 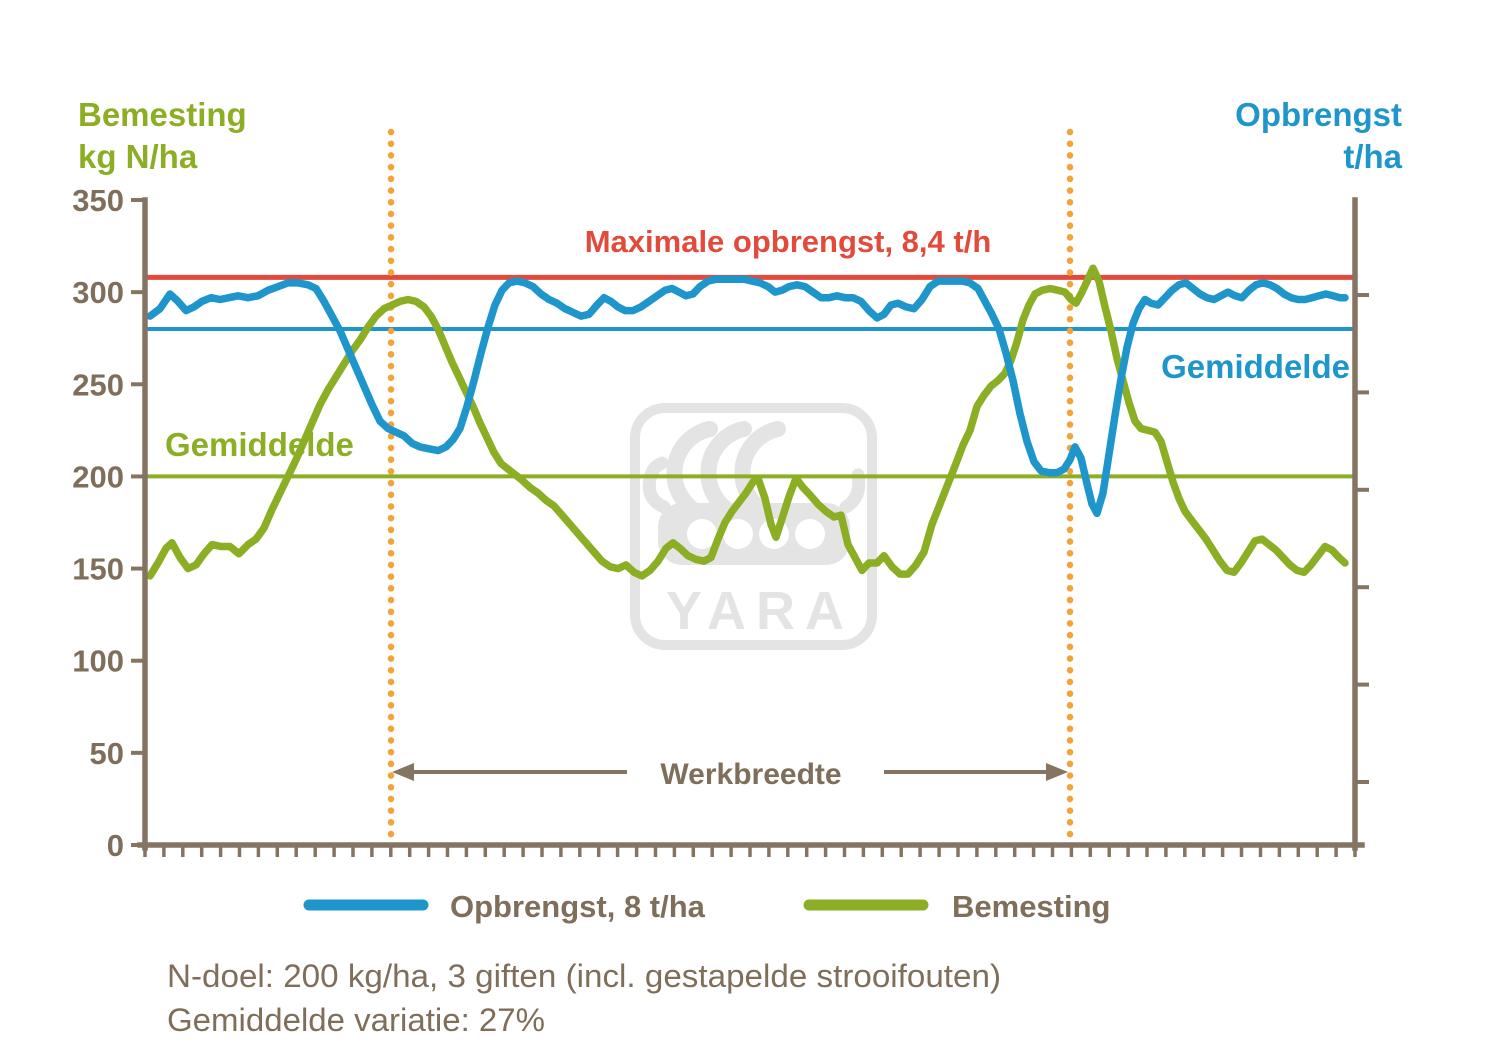 I want to click on average-yield-label: Gemiddelde, so click(x=1255, y=366).